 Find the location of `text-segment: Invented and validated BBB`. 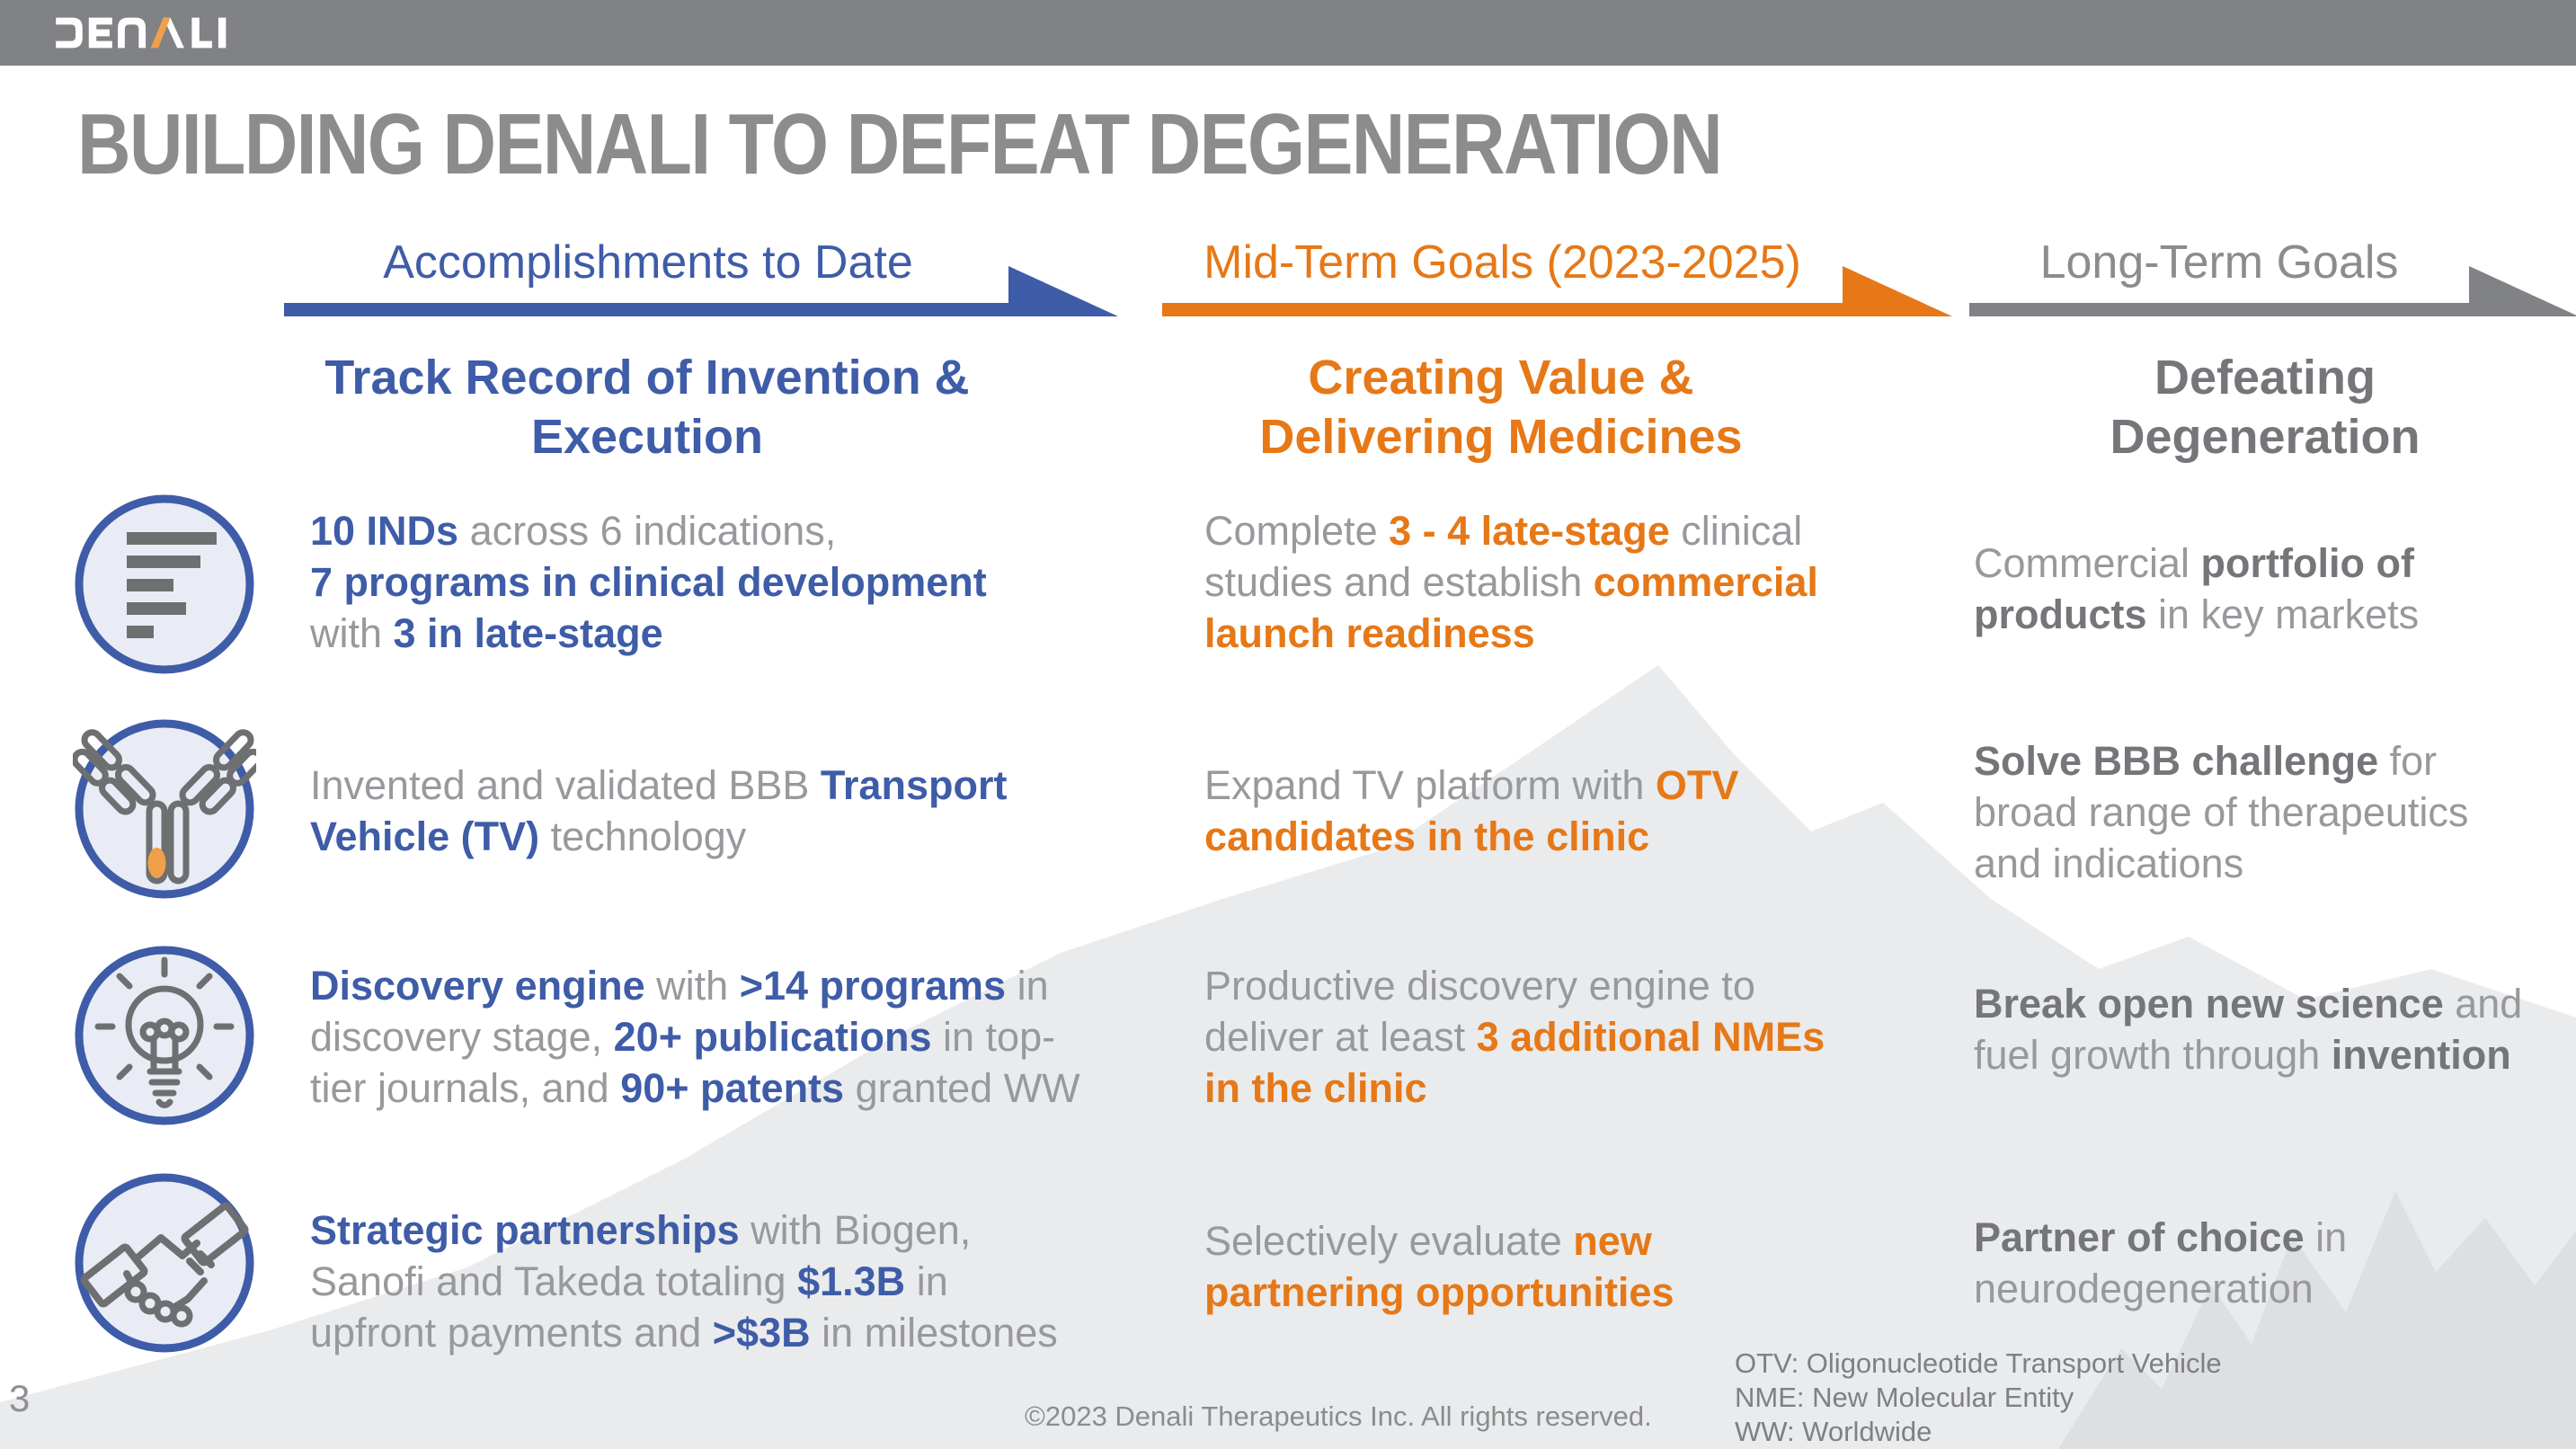

text-segment: Invented and validated BBB is located at coordinates (565, 785).